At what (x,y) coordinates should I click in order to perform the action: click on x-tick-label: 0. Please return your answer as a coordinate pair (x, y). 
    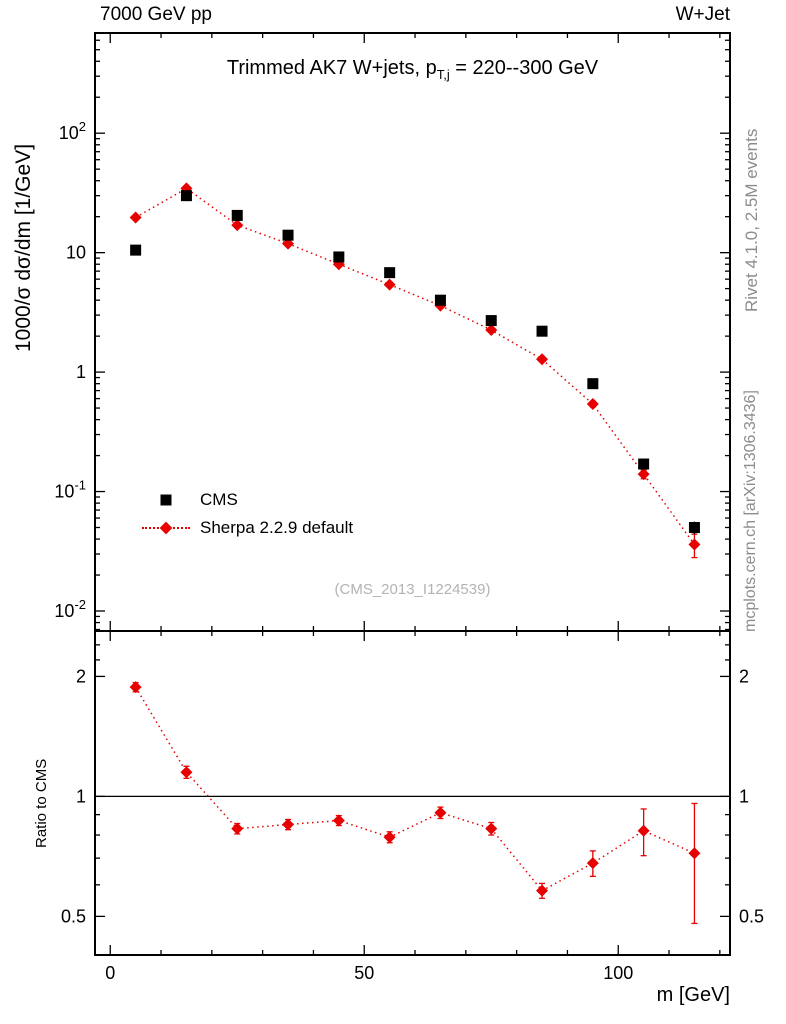
    Looking at the image, I should click on (110, 973).